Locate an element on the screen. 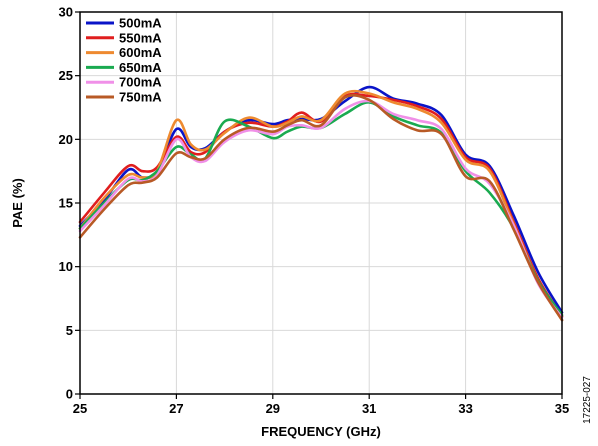  x-tick-label: 25 is located at coordinates (80, 408).